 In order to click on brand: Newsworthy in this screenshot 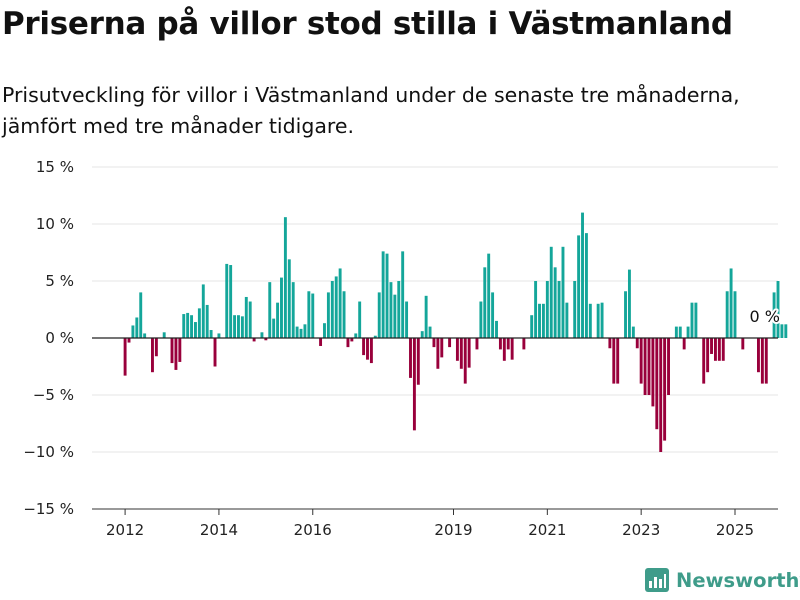, I will do `click(722, 580)`.